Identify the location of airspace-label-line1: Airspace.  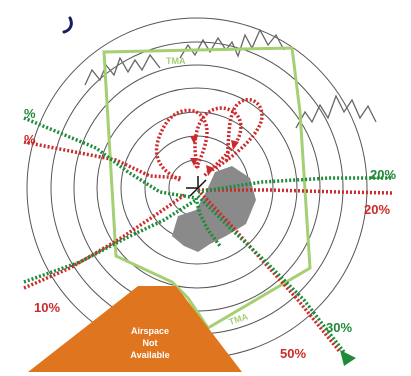
(150, 331).